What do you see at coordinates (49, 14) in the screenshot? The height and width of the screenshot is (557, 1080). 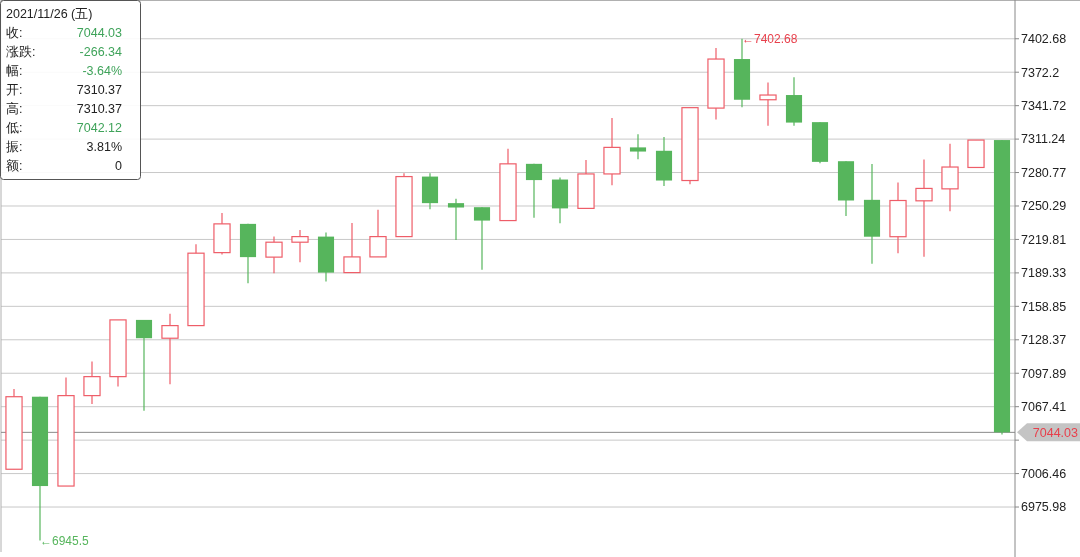 I see `annotation: 2021/11/26 (五)` at bounding box center [49, 14].